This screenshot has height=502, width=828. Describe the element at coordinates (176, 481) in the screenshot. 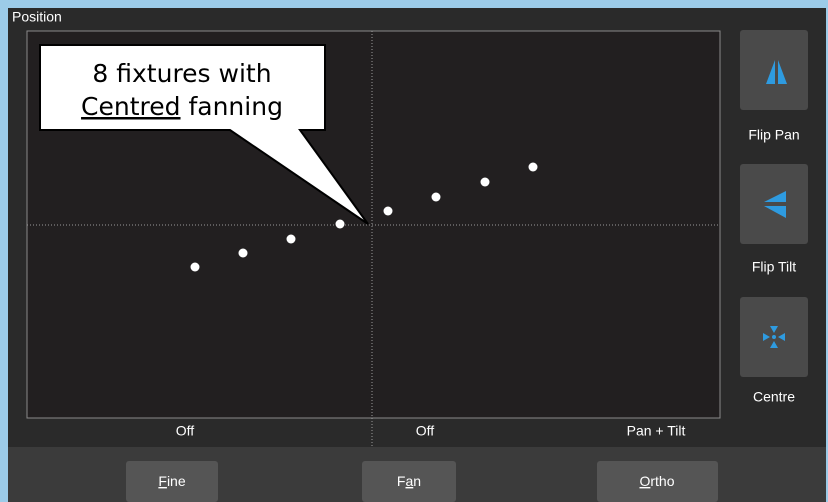

I see `label-part: ine` at that location.